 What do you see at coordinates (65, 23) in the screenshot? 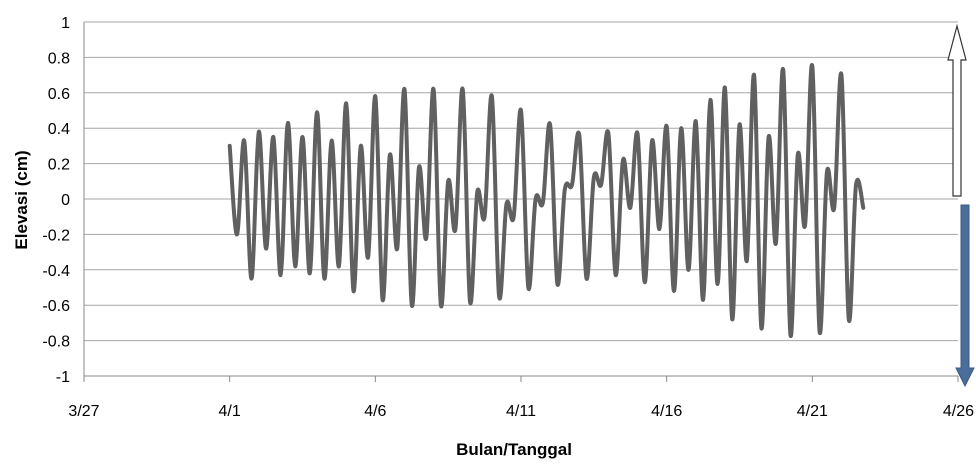
I see `y-tick-label-0: 1` at bounding box center [65, 23].